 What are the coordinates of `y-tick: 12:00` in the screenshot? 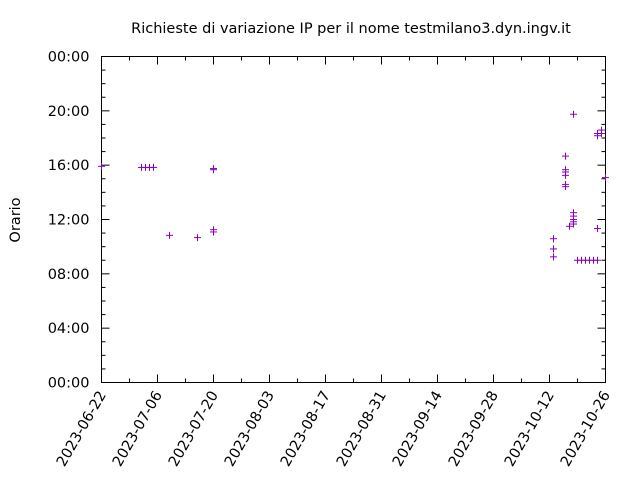 It's located at (327, 221).